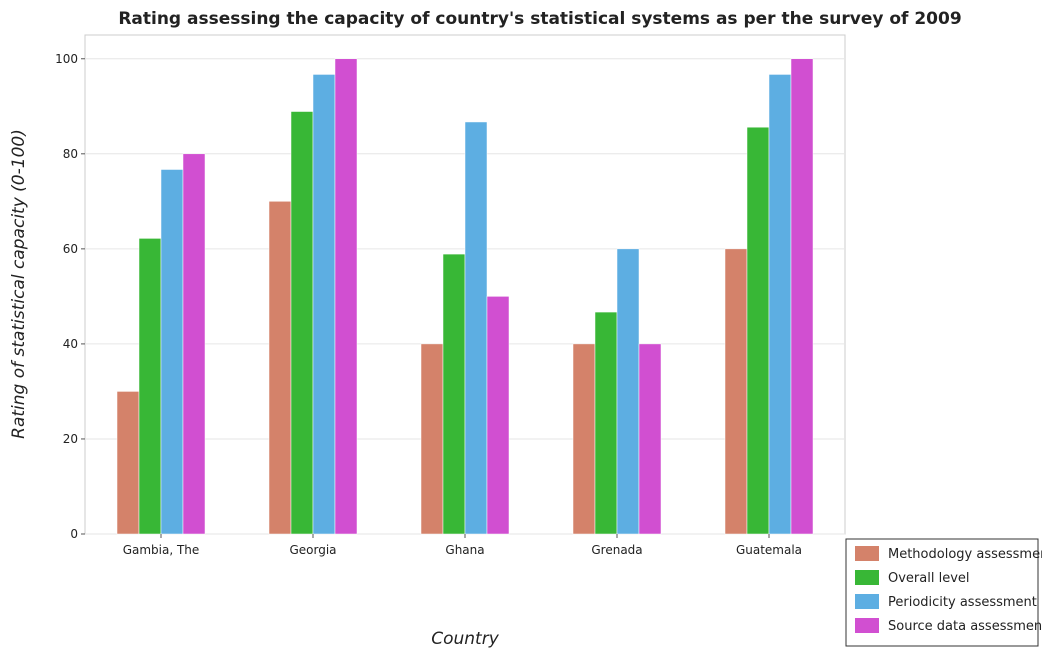  What do you see at coordinates (70, 344) in the screenshot?
I see `y-tick-label: 40` at bounding box center [70, 344].